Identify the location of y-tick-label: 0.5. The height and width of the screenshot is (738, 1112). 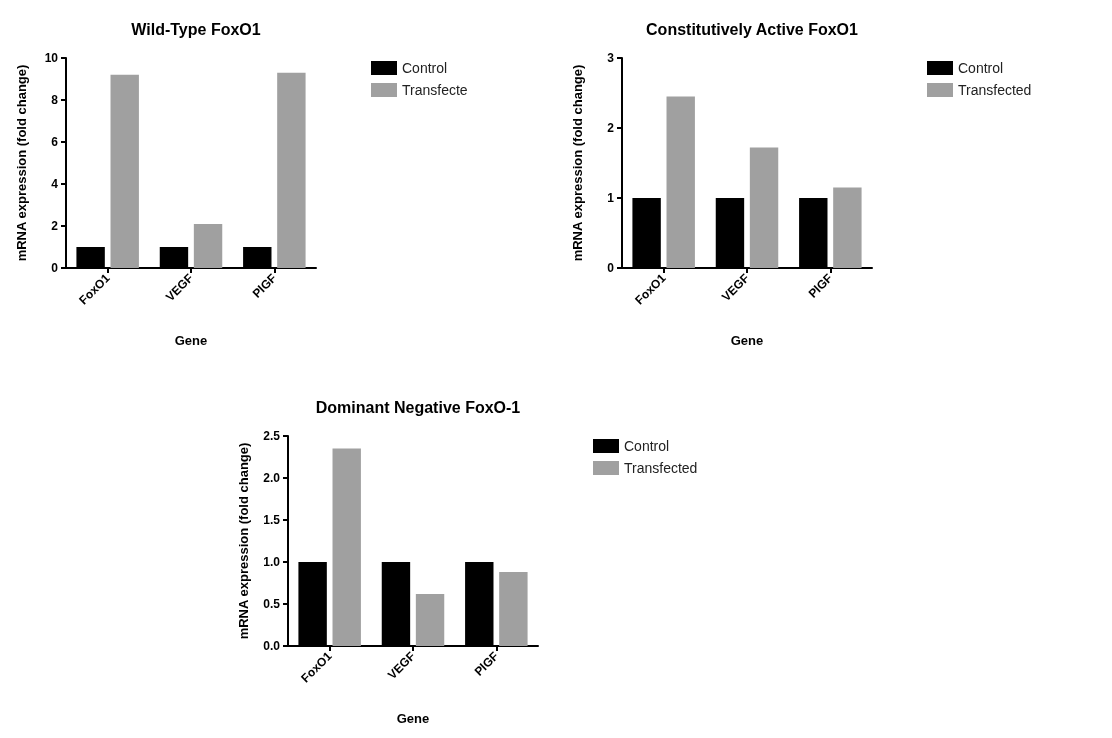
(272, 604).